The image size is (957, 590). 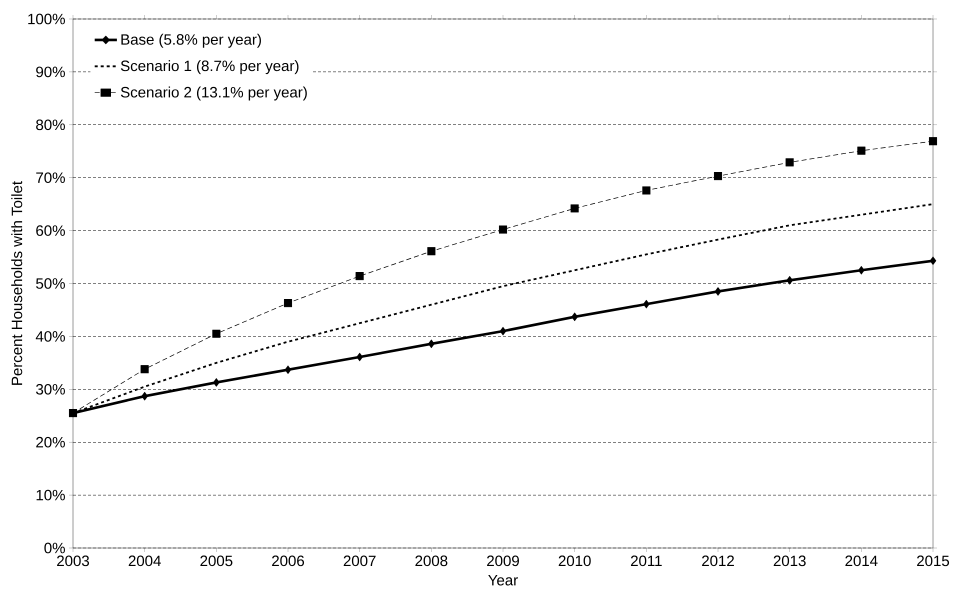 What do you see at coordinates (50, 230) in the screenshot?
I see `y-tick-label: 60%` at bounding box center [50, 230].